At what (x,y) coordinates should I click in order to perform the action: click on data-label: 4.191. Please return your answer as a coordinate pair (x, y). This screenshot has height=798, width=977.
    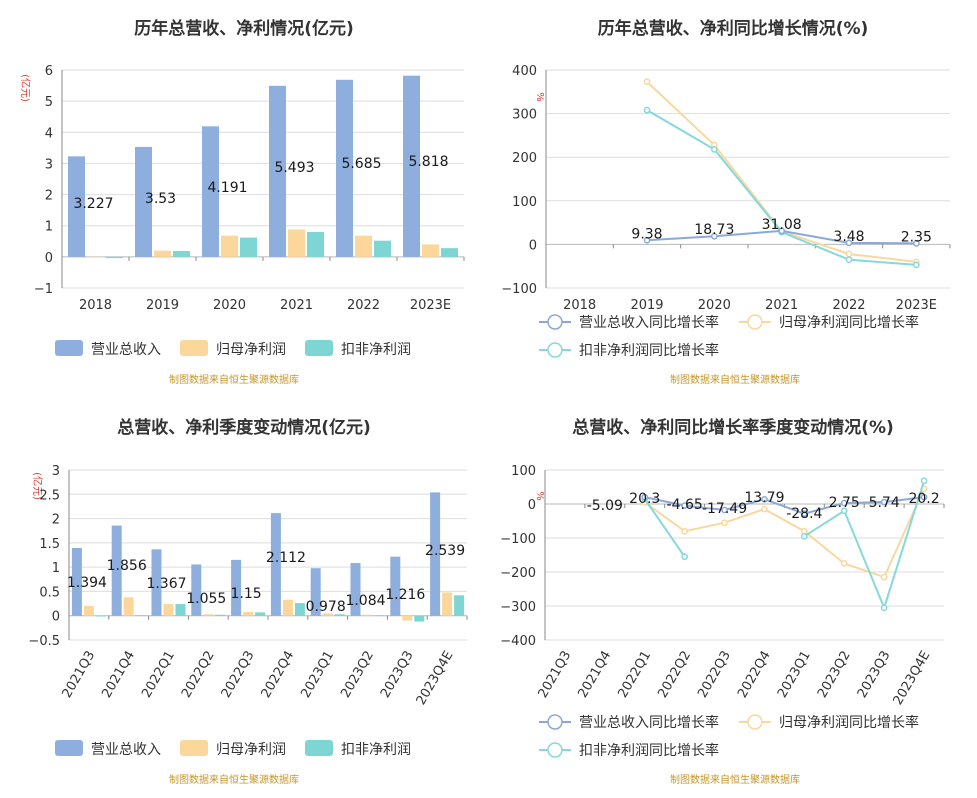
    Looking at the image, I should click on (227, 188).